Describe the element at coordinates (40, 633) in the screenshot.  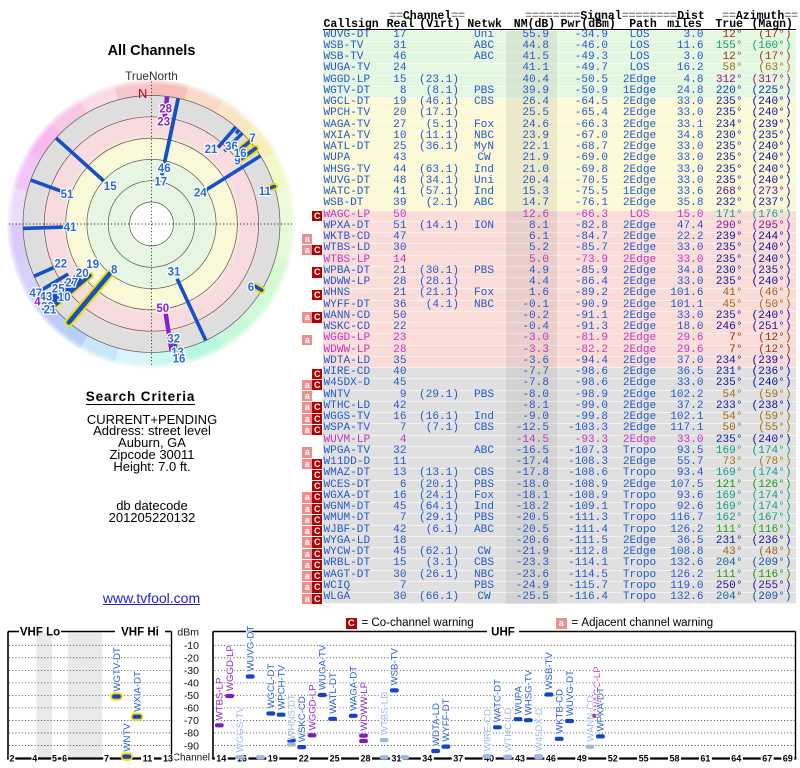
I see `svg-text: VHF Lo` at that location.